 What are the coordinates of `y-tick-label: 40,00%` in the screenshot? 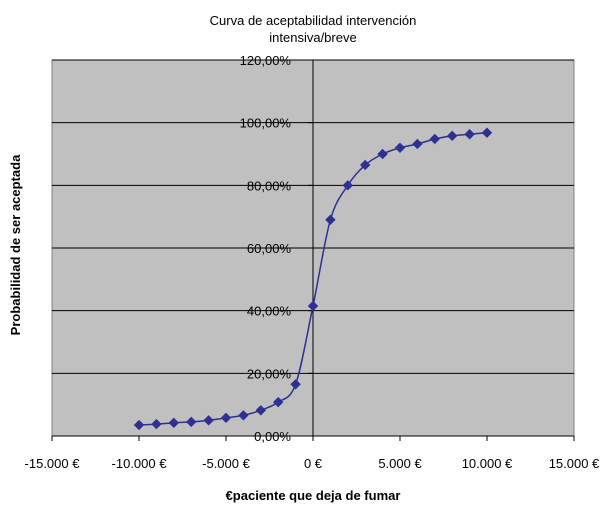 It's located at (269, 311).